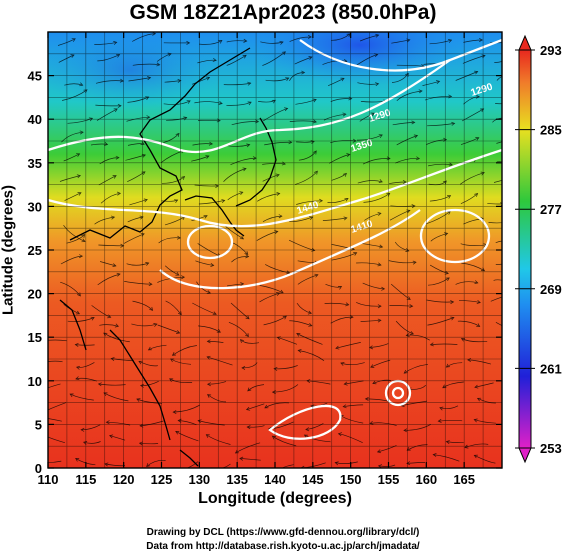  What do you see at coordinates (551, 130) in the screenshot?
I see `colorbar-tick-label: 285` at bounding box center [551, 130].